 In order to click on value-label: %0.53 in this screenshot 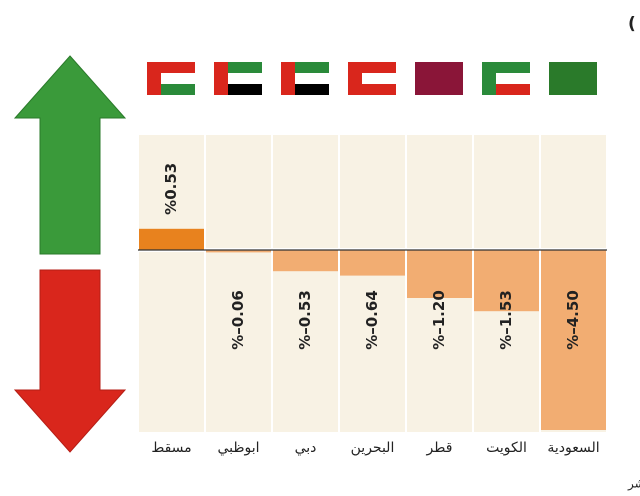, I will do `click(171, 189)`.